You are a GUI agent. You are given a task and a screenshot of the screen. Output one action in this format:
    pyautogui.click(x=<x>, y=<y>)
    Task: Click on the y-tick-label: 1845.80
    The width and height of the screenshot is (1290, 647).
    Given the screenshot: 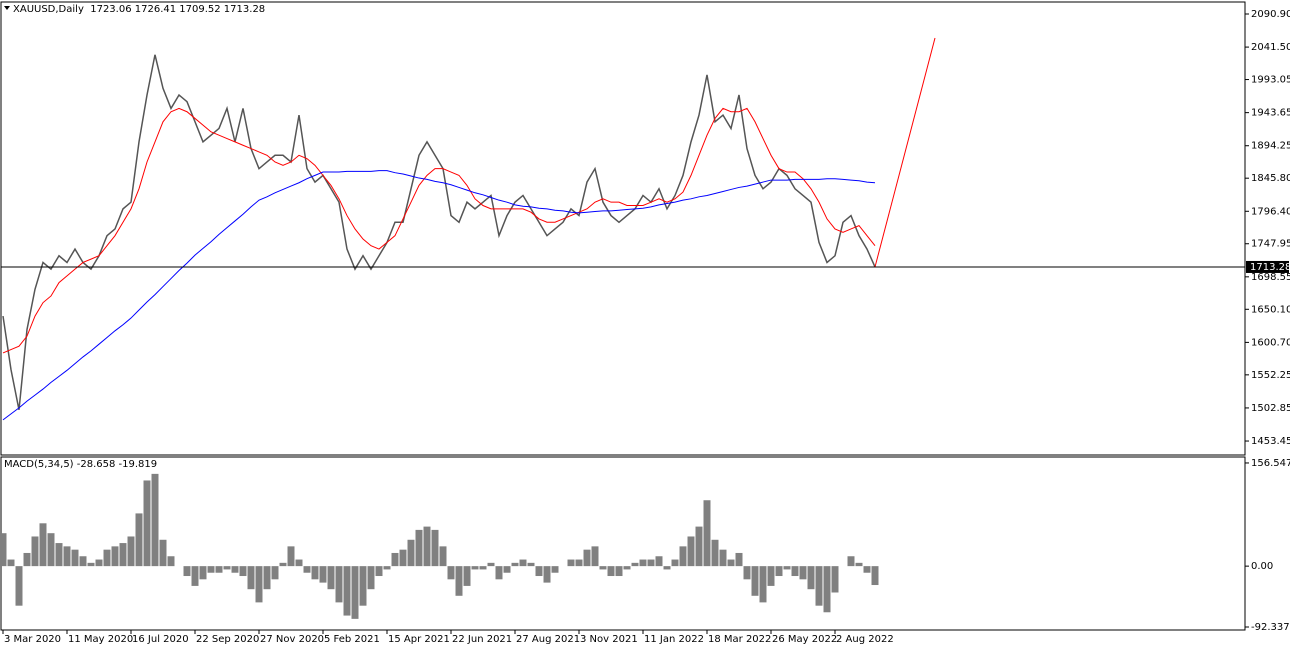 What is the action you would take?
    pyautogui.click(x=1270, y=178)
    